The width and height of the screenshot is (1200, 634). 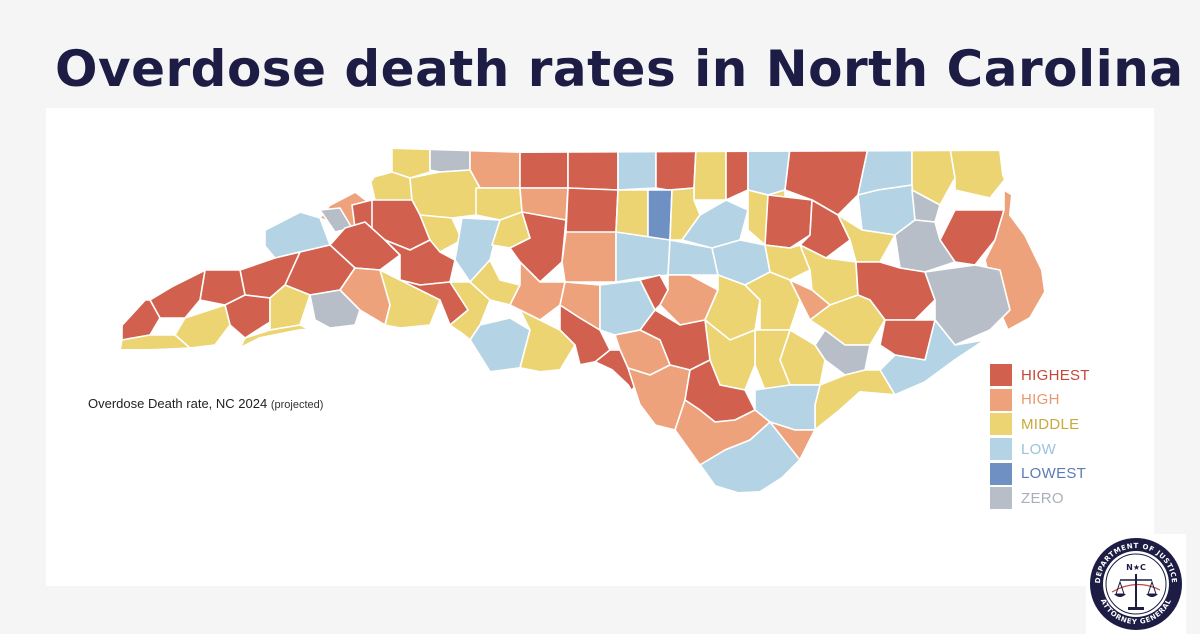 What do you see at coordinates (1050, 424) in the screenshot?
I see `legend-label: MIDDLE` at bounding box center [1050, 424].